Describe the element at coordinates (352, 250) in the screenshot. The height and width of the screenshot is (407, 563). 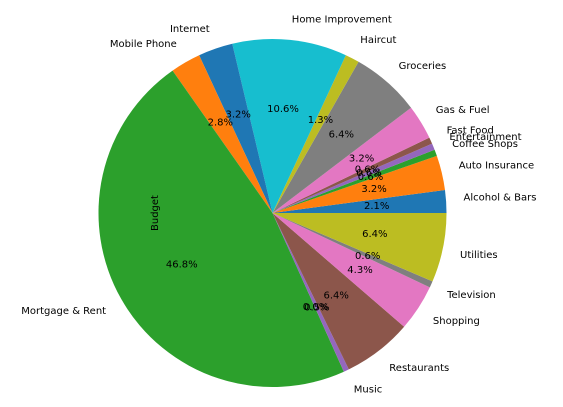
I see `pie-slice-television` at that location.